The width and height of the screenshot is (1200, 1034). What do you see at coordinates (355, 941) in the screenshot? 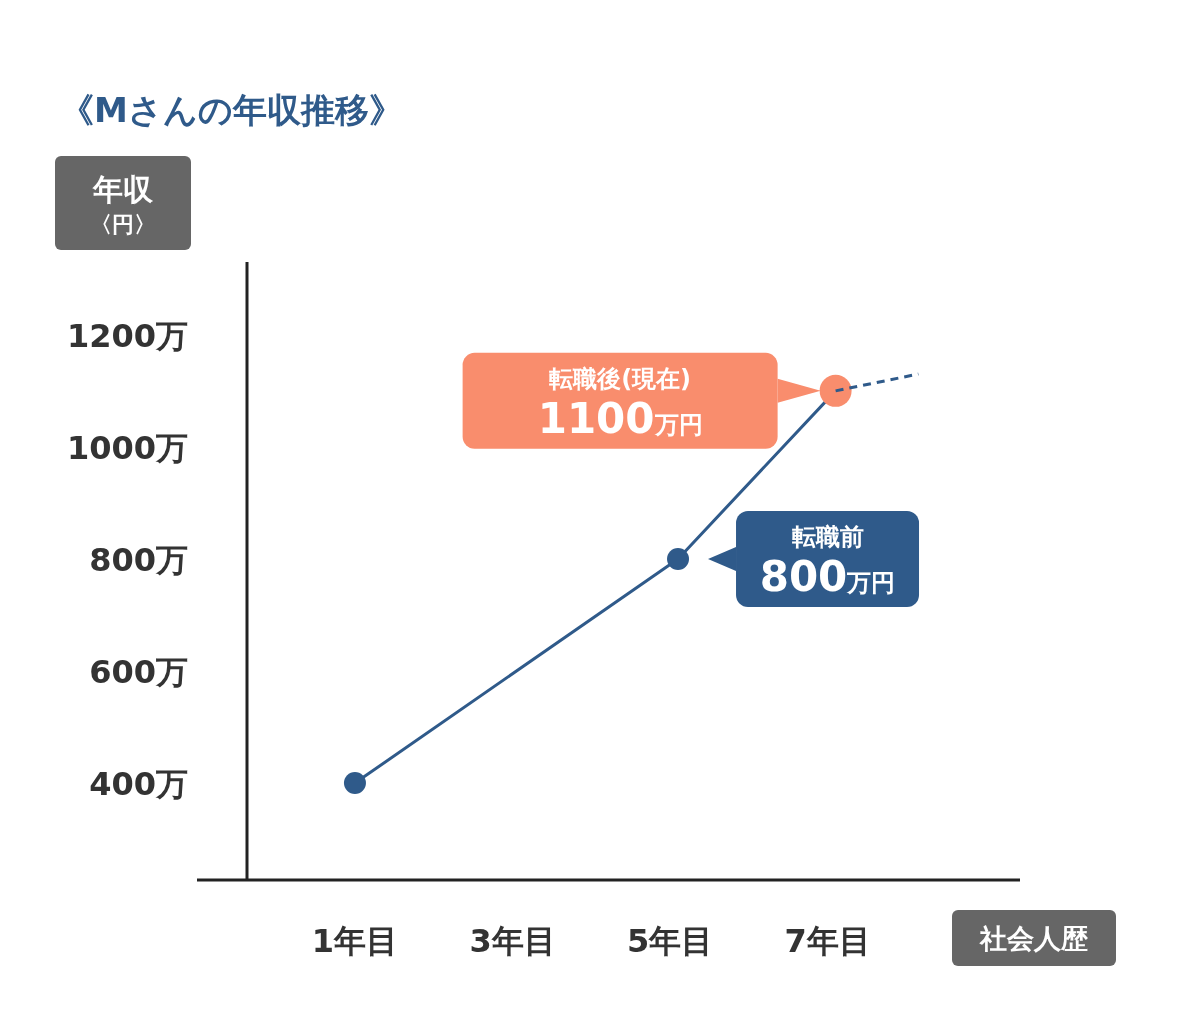
I see `x-tick-label: 1年目` at bounding box center [355, 941].